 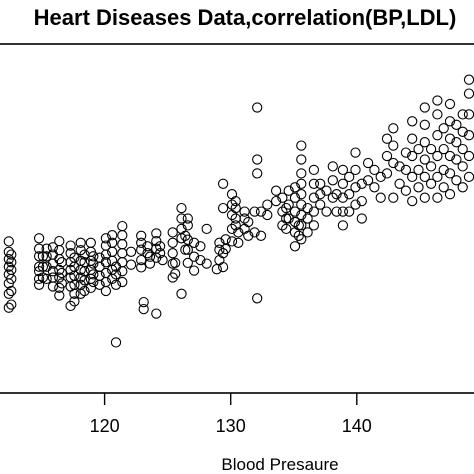 I want to click on x-axis-ticks: 120 130 140, so click(x=231, y=414).